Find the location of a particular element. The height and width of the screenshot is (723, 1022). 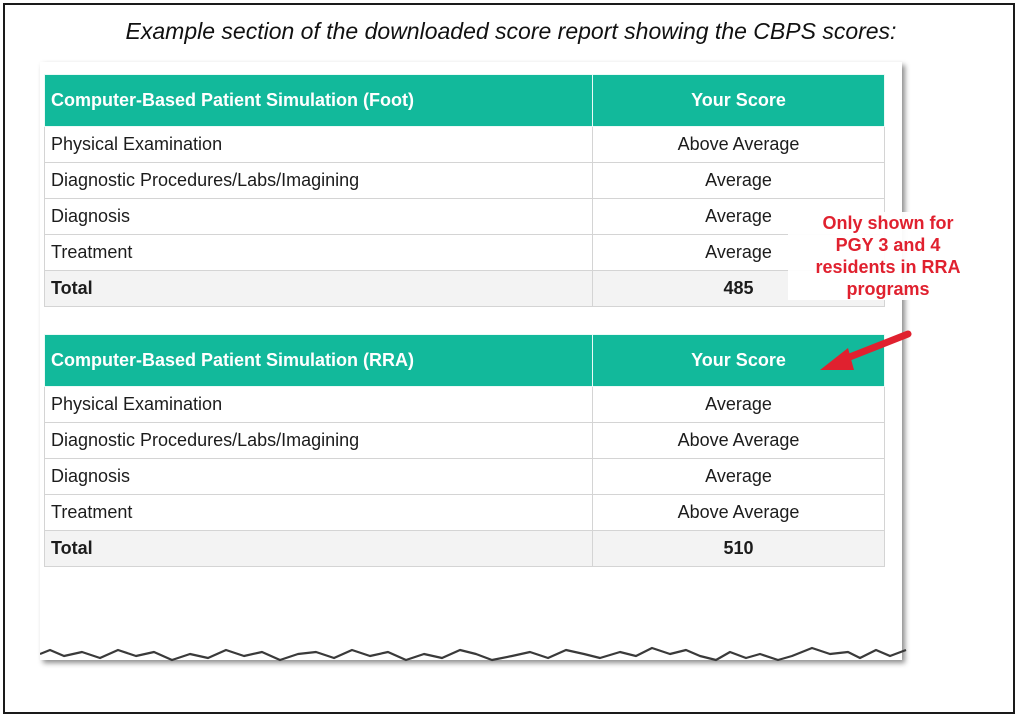

table-header-label: Computer-Based Patient Simulation (Foot) is located at coordinates (318, 100).